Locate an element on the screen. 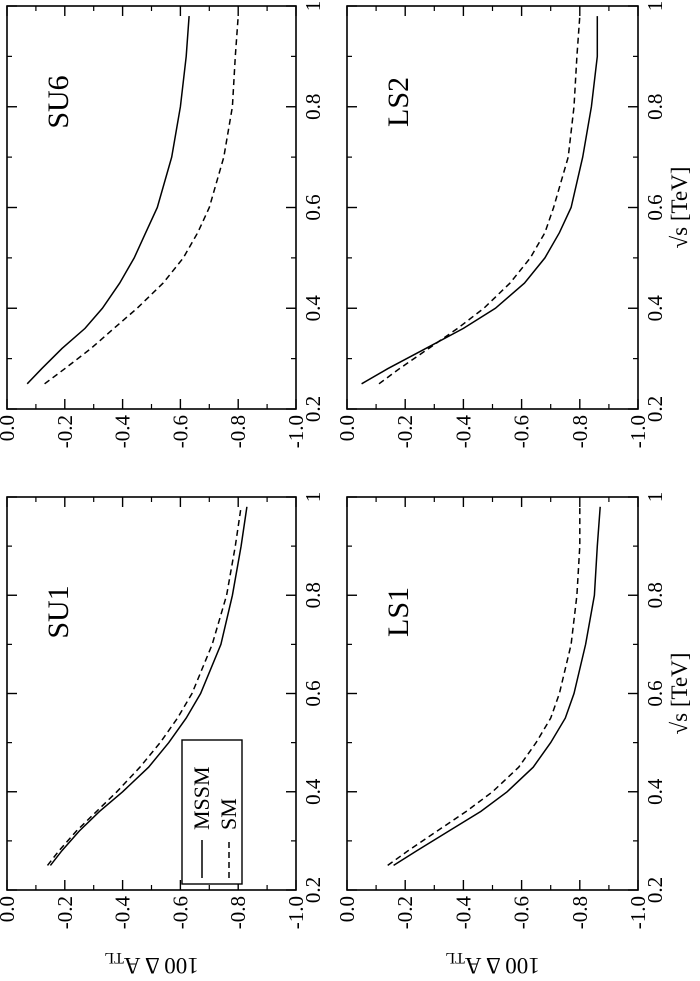 The height and width of the screenshot is (981, 700). panel-label: SU6 is located at coordinates (58, 101).